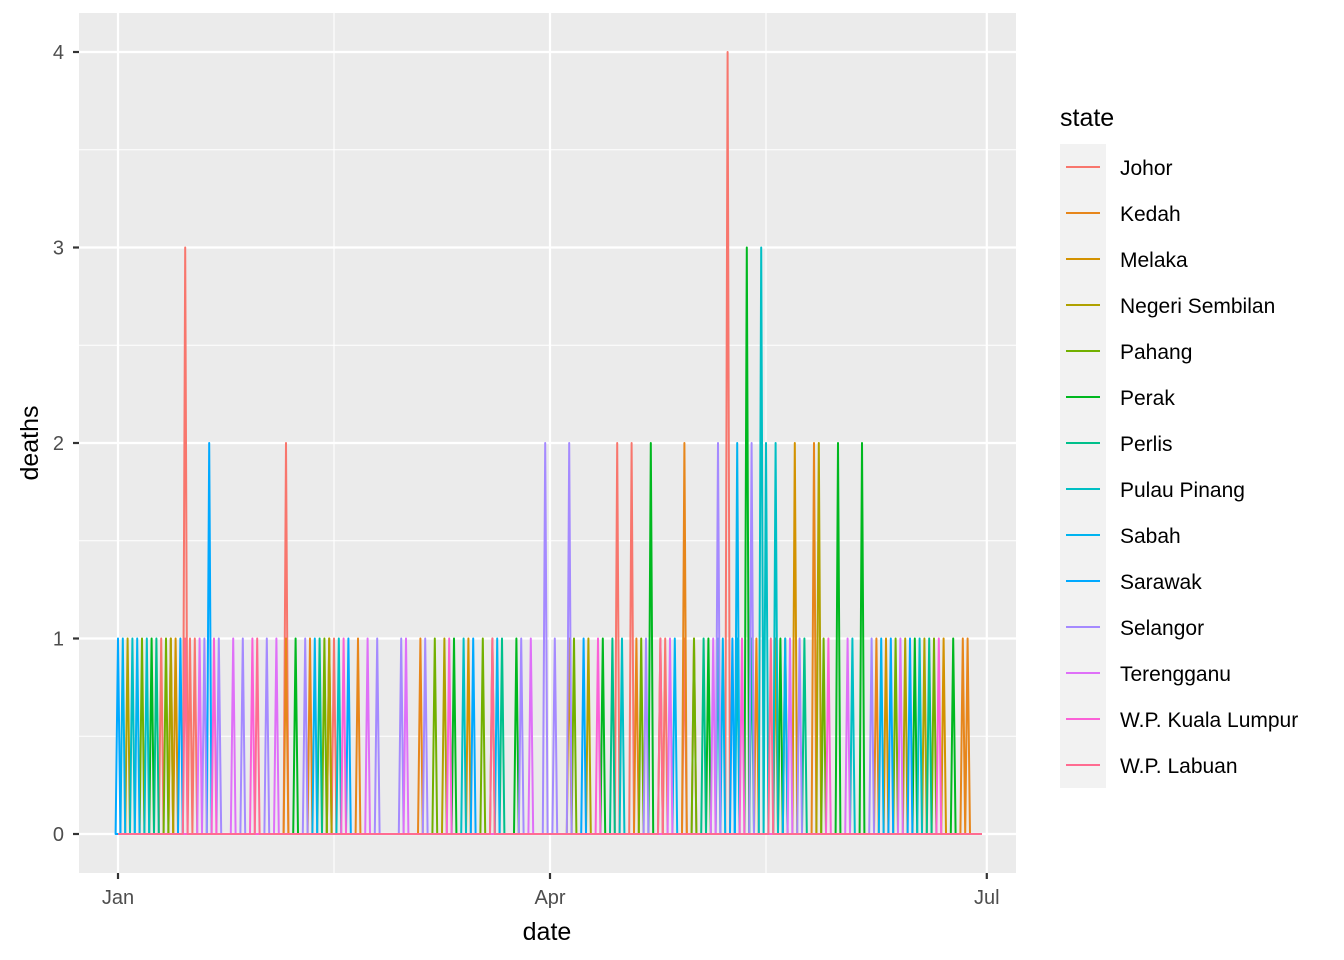  I want to click on legend-label: Johor, so click(1146, 168).